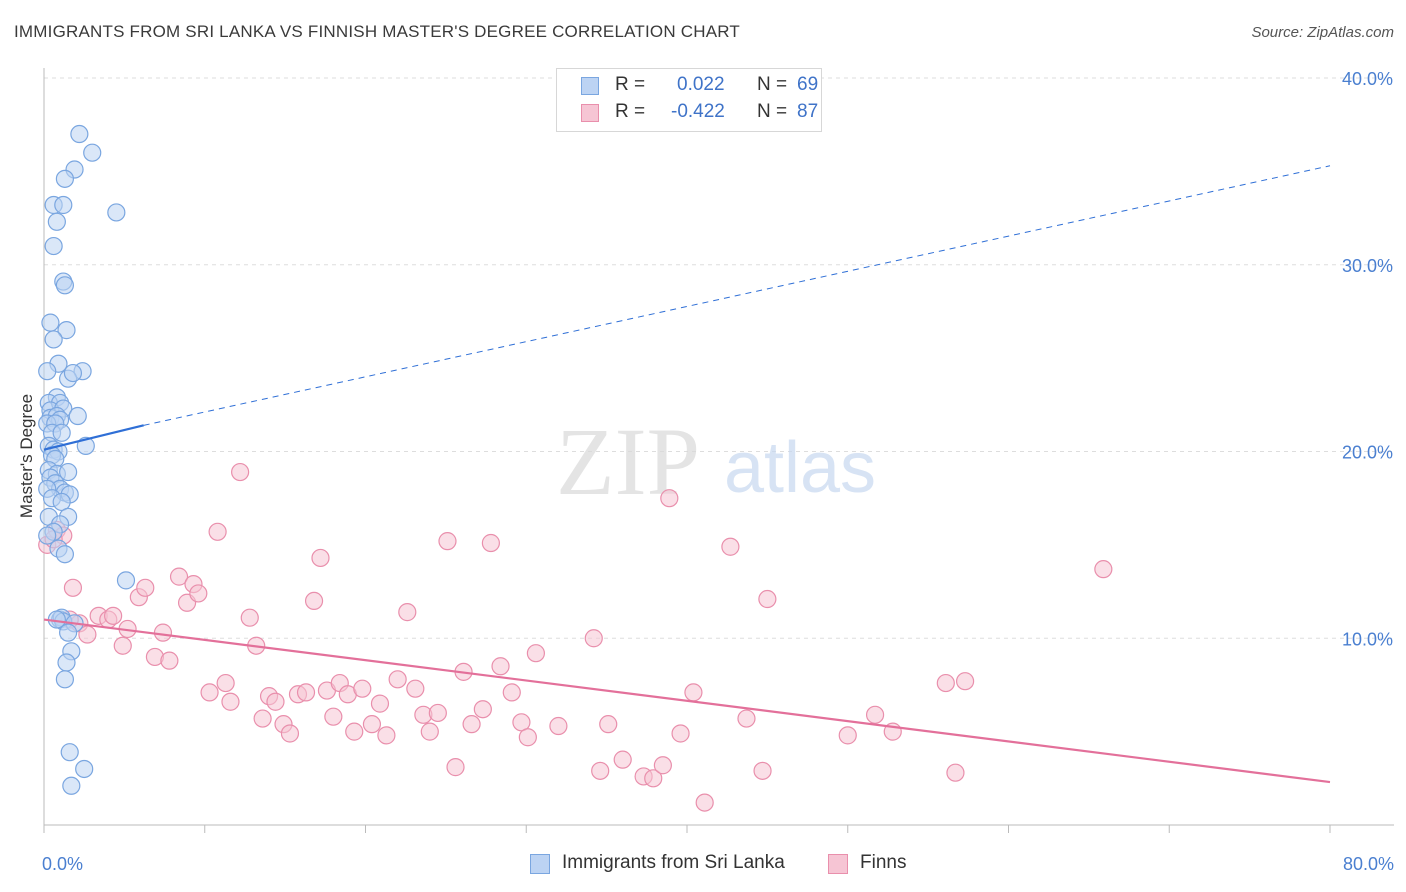 Image resolution: width=1406 pixels, height=892 pixels. What do you see at coordinates (883, 862) in the screenshot?
I see `bottom-legend-label: Finns` at bounding box center [883, 862].